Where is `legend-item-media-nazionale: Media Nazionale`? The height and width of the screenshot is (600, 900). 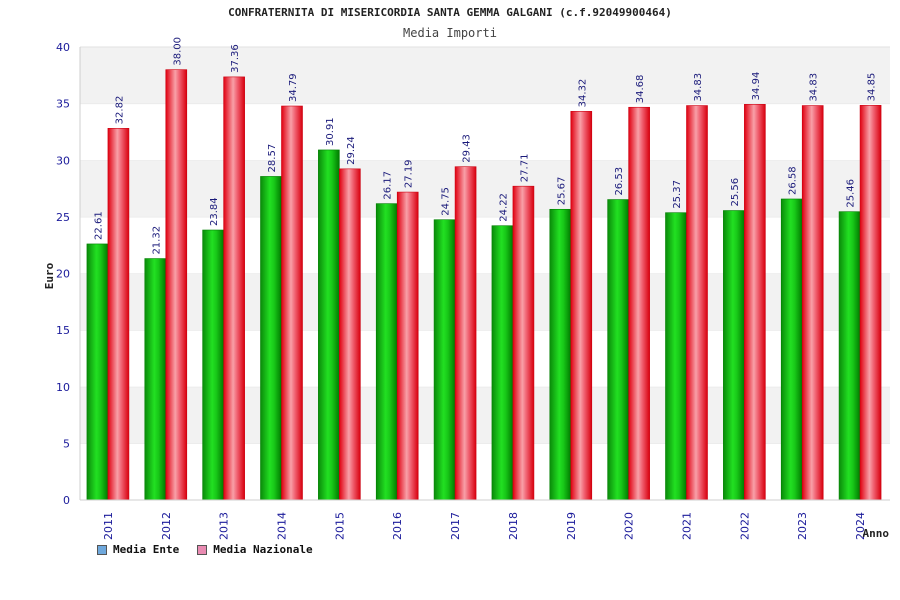
legend-item-media-nazionale: Media Nazionale is located at coordinates (255, 549).